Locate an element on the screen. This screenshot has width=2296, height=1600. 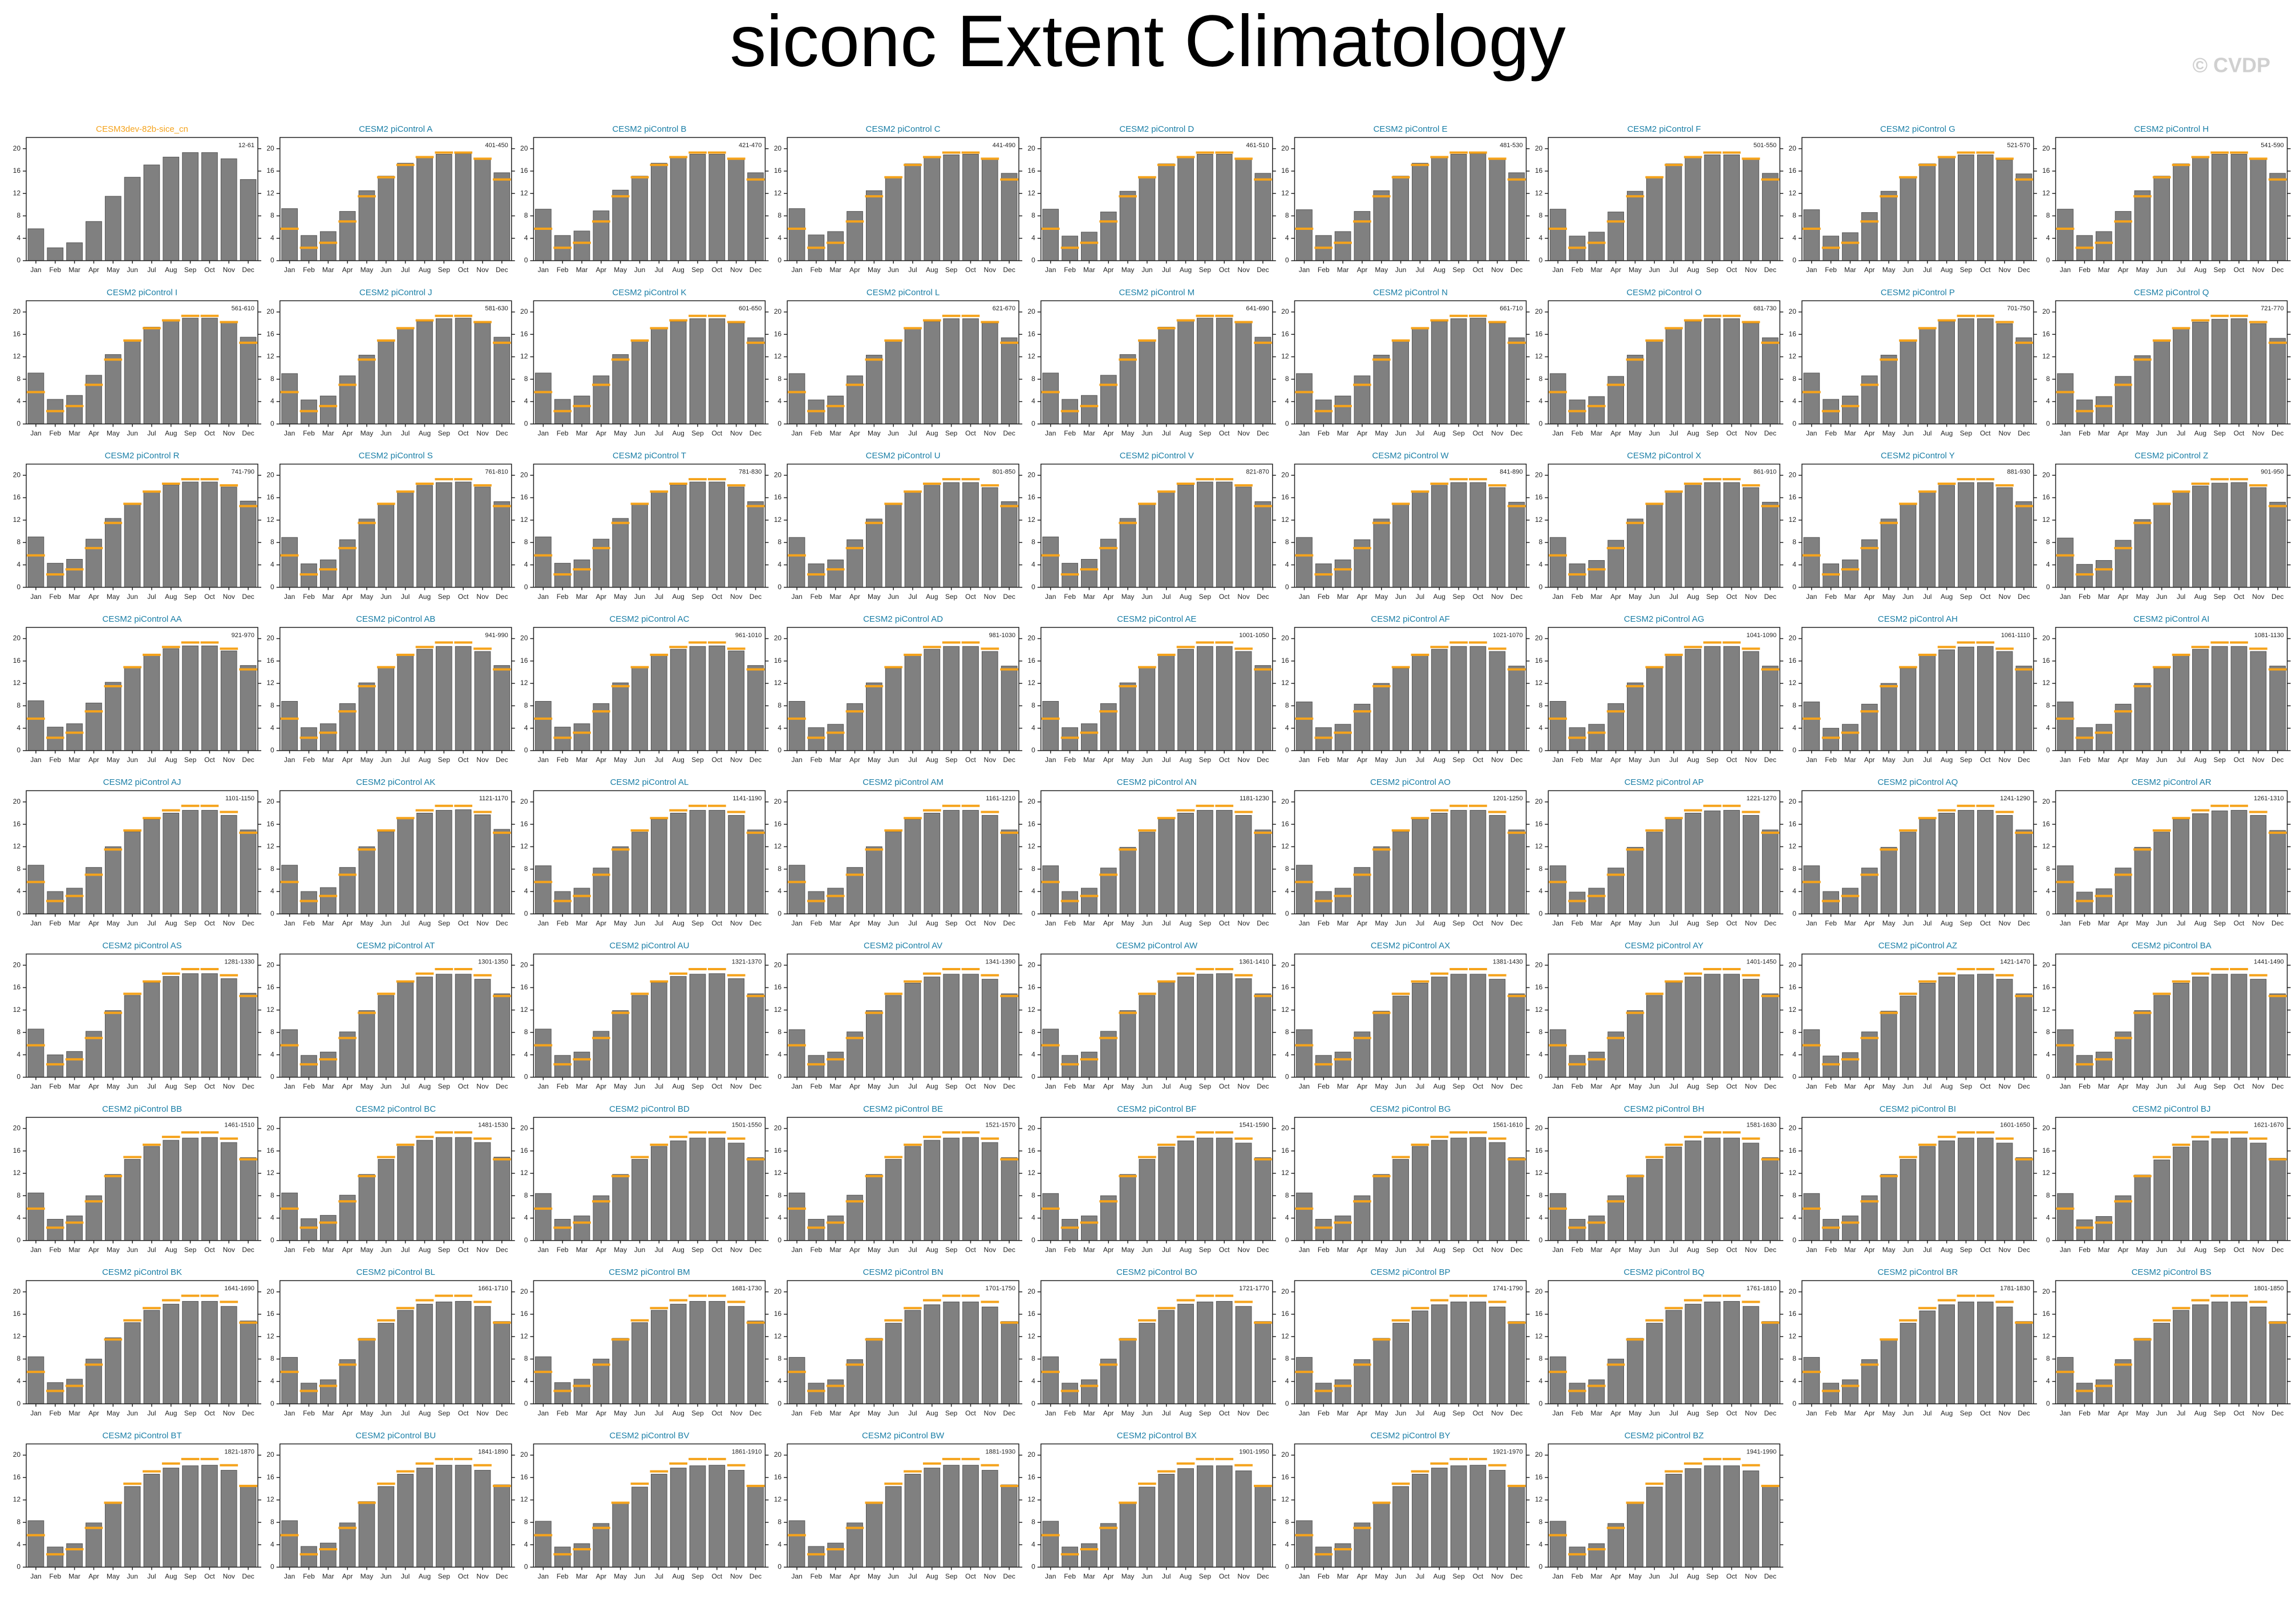
x-tick-label: Nov is located at coordinates (229, 597).